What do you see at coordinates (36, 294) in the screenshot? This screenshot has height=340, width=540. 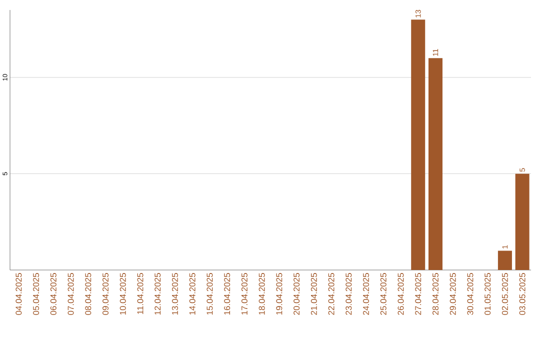 I see `x-tick-label: 05.04.2025` at bounding box center [36, 294].